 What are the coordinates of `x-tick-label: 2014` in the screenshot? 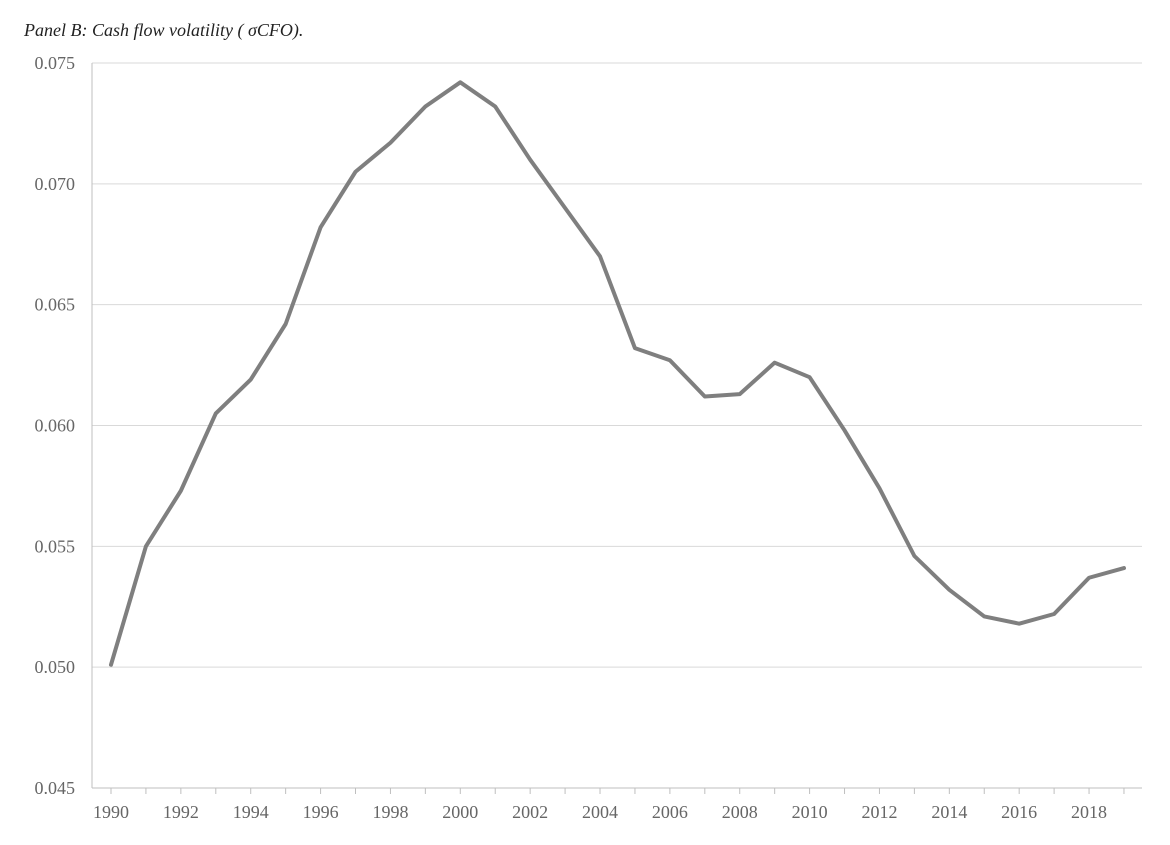 It's located at (949, 812).